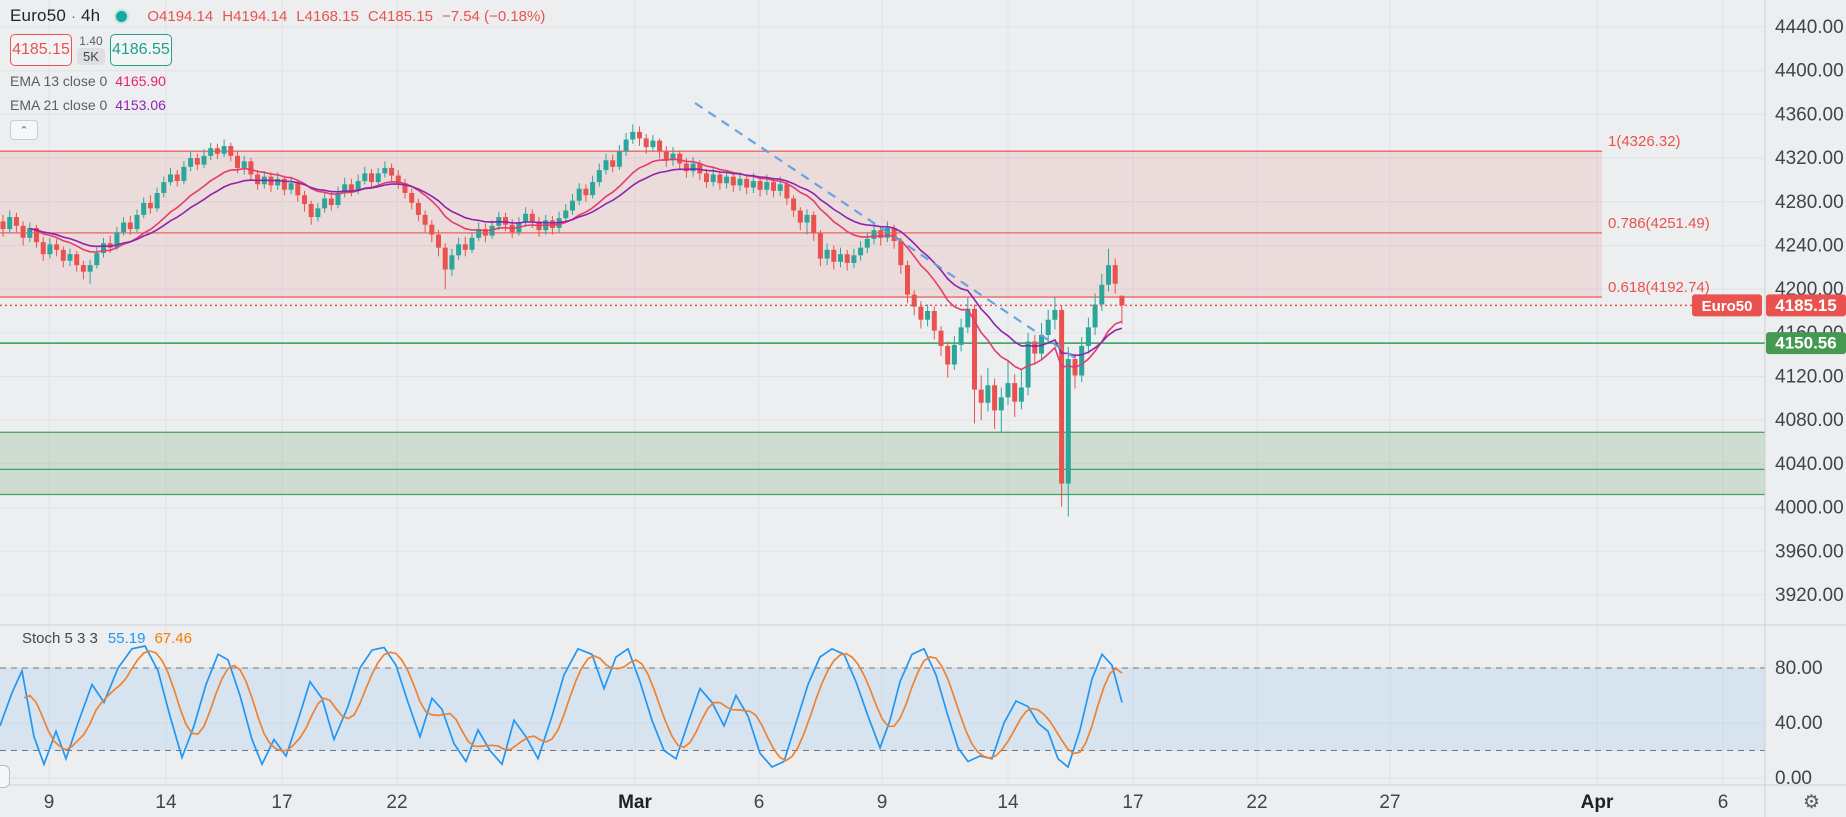  What do you see at coordinates (91, 56) in the screenshot?
I see `lot-size-chip: 5K` at bounding box center [91, 56].